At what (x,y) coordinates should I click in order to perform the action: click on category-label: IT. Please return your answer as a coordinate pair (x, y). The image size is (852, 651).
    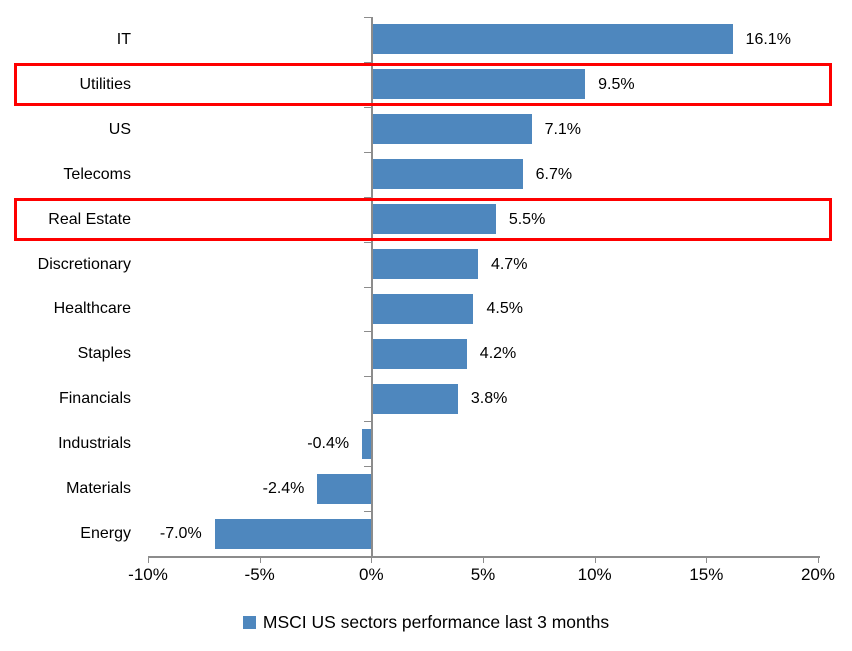
    Looking at the image, I should click on (123, 39).